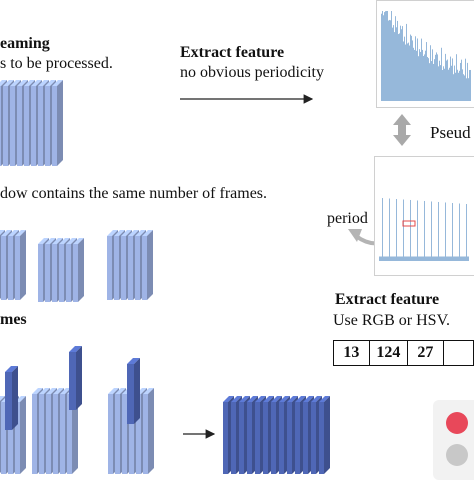 This screenshot has height=480, width=474. I want to click on legend-box, so click(453, 440).